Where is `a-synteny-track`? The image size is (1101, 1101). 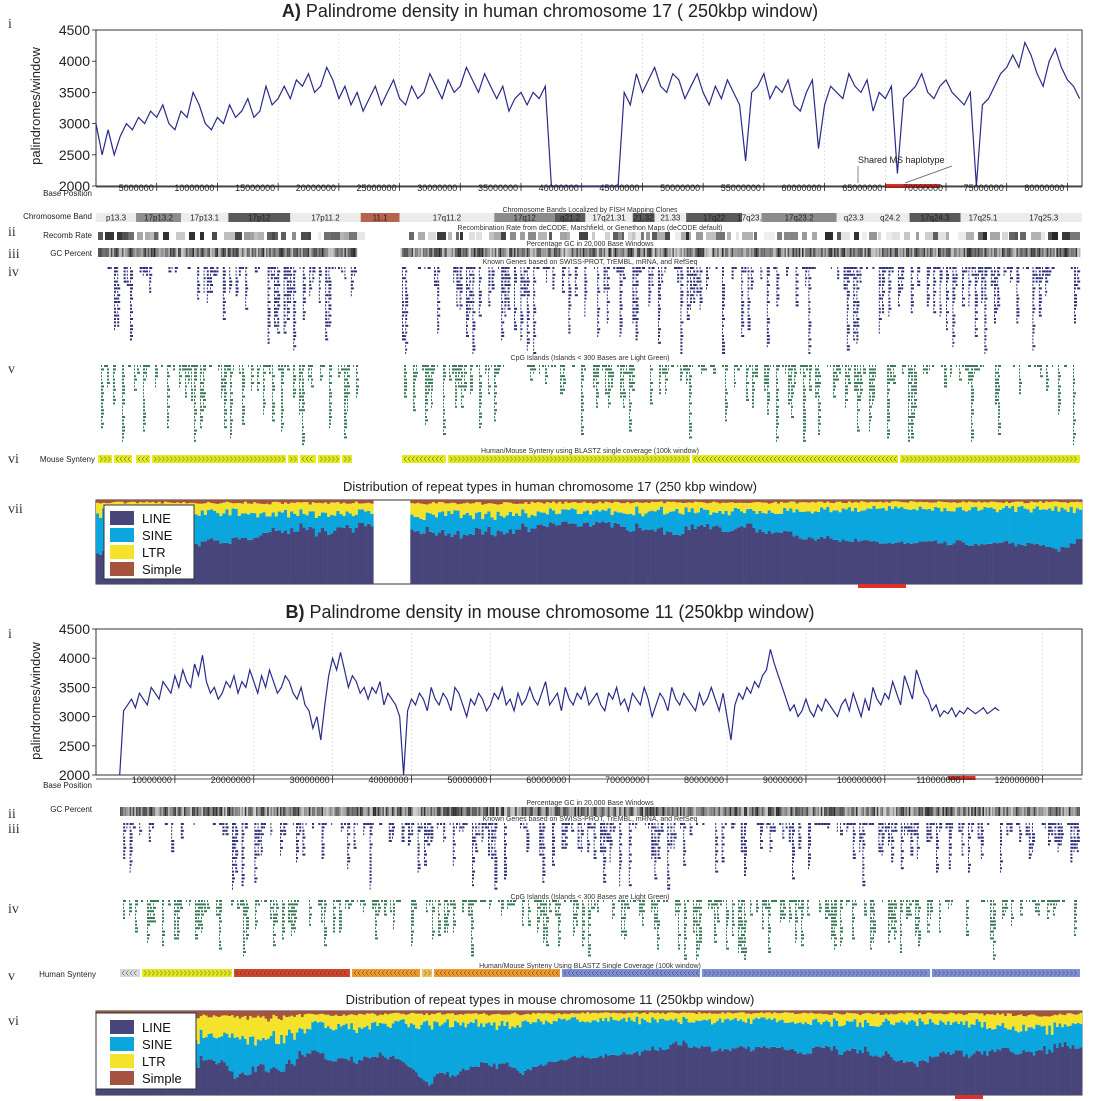 a-synteny-track is located at coordinates (589, 459).